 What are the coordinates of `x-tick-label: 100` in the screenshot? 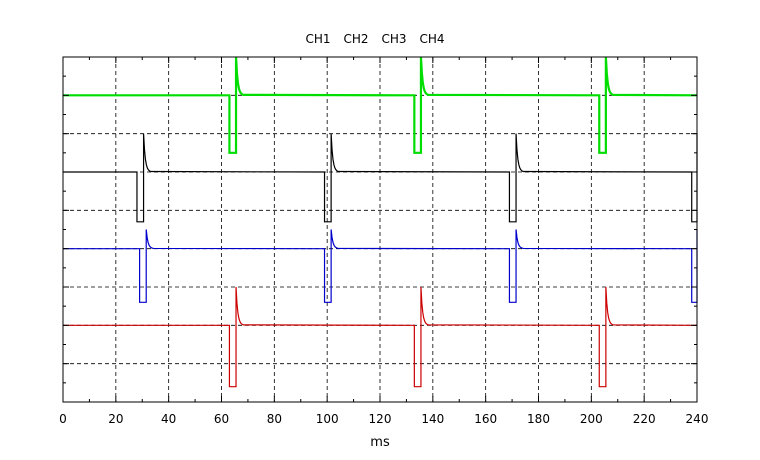 It's located at (327, 419).